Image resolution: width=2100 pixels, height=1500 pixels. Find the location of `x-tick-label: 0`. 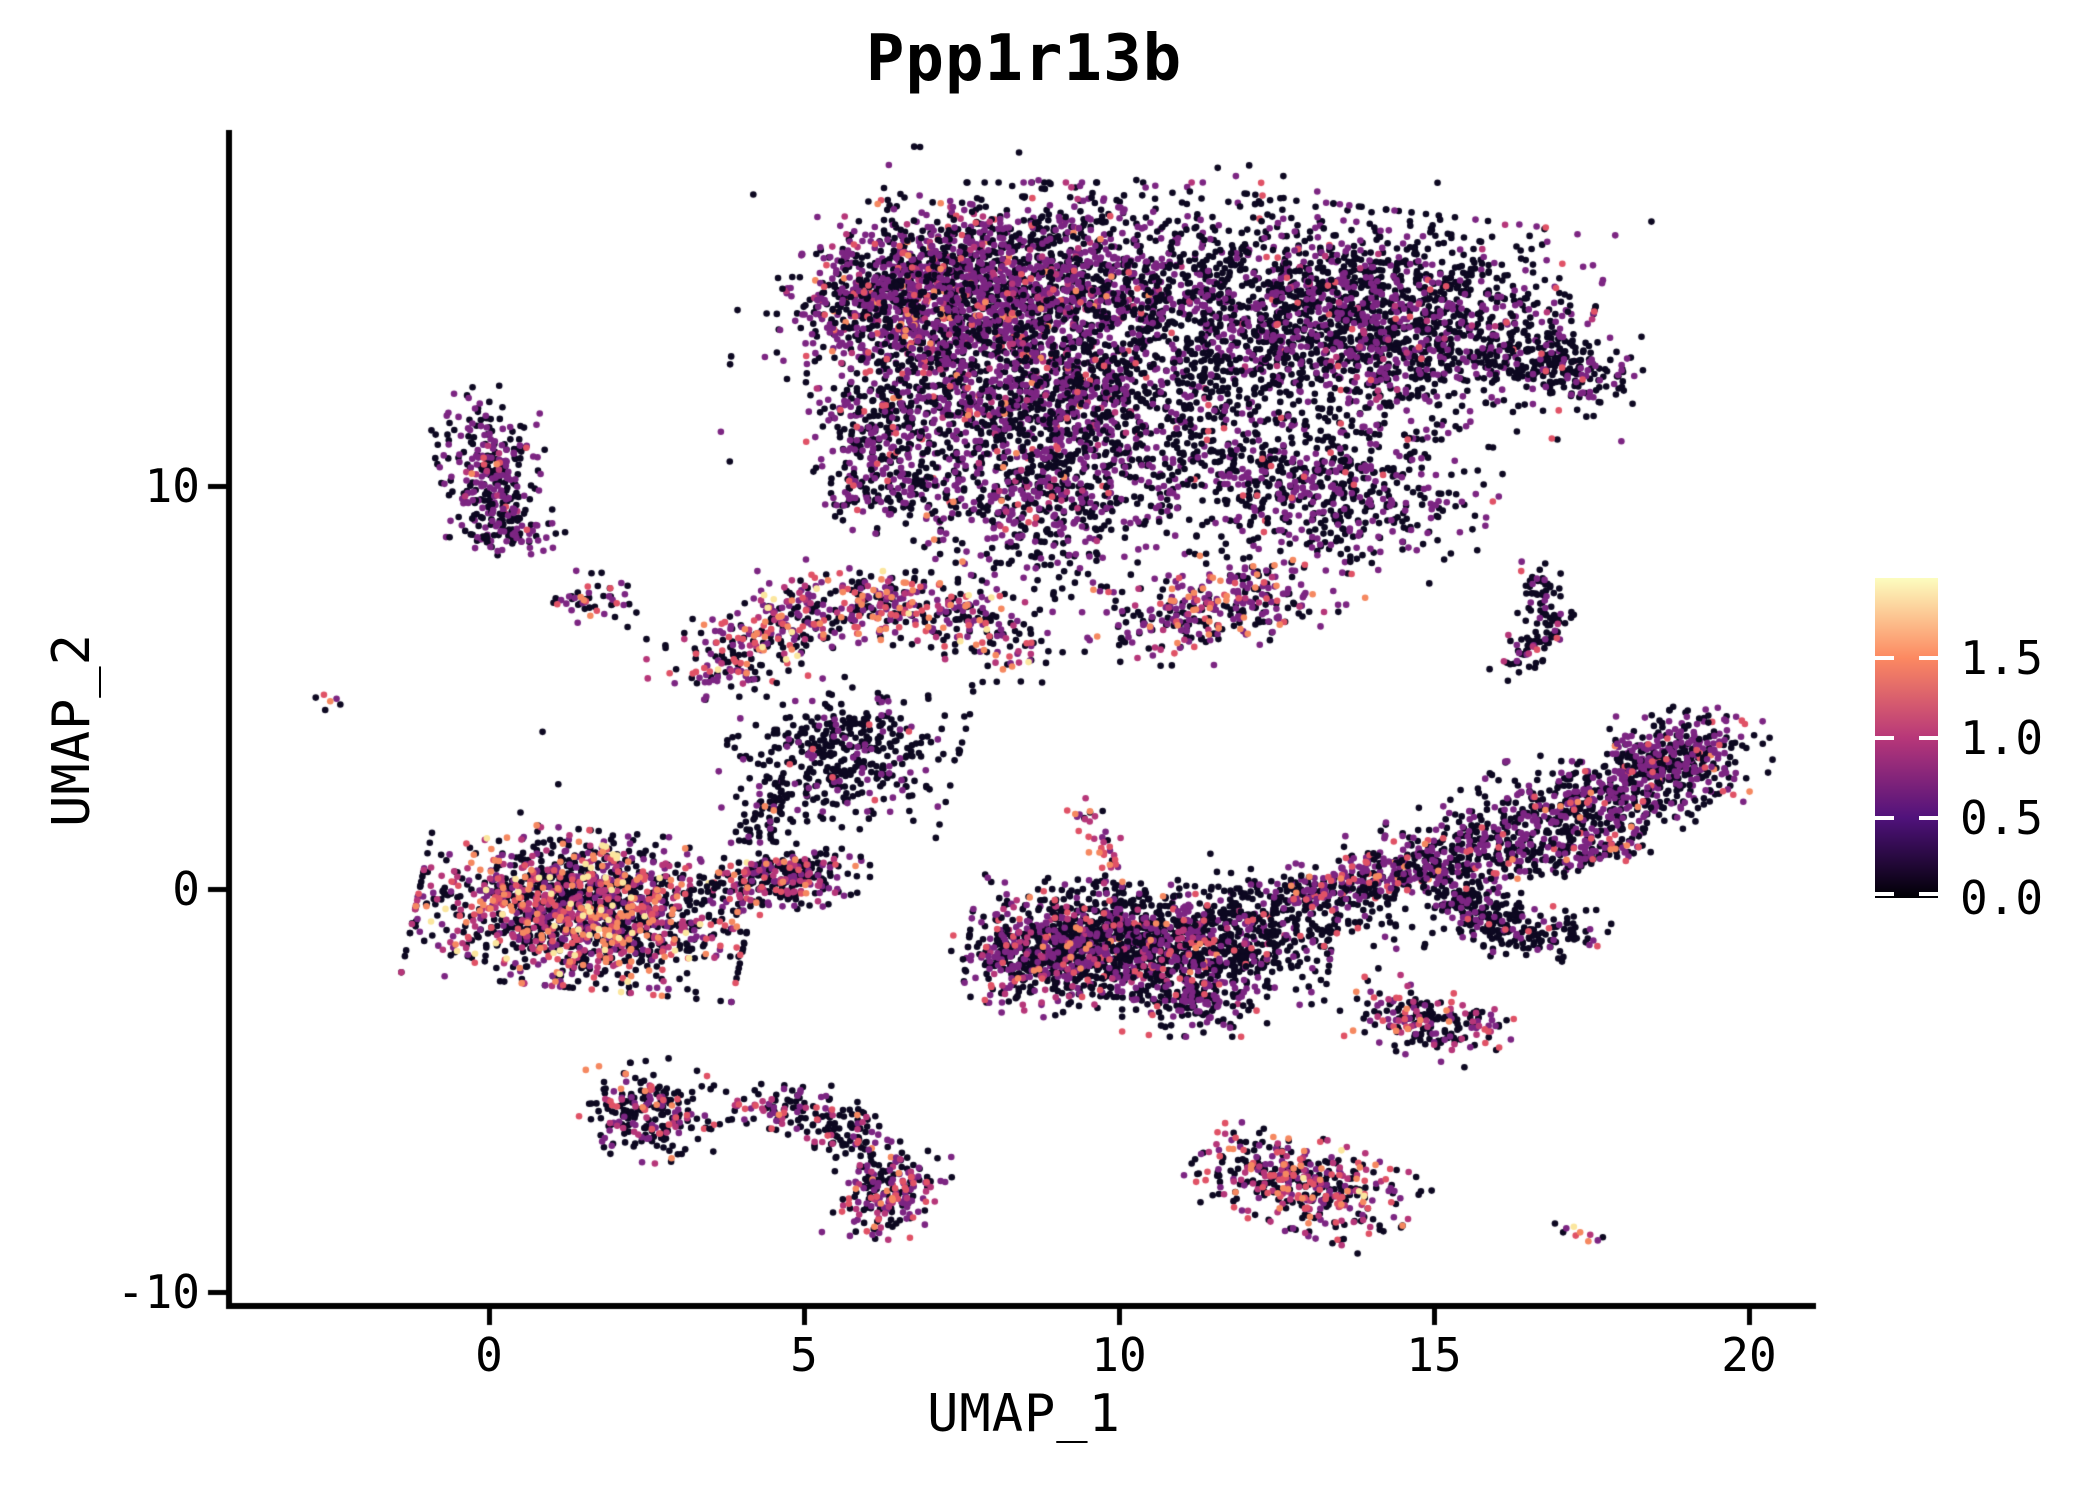

x-tick-label: 0 is located at coordinates (489, 1355).